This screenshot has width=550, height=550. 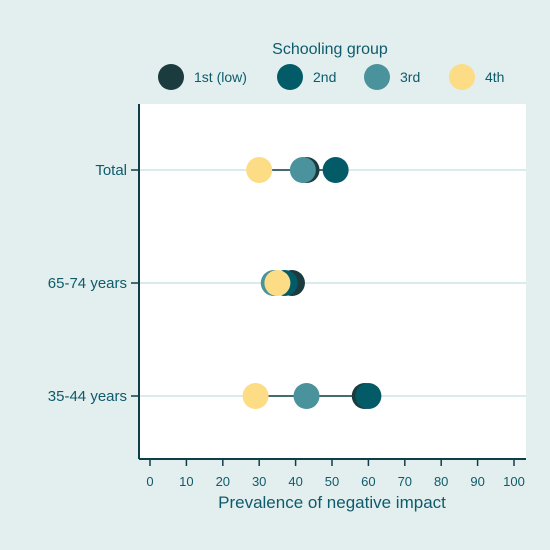 I want to click on x-tick-label-40: 40, so click(x=295, y=481).